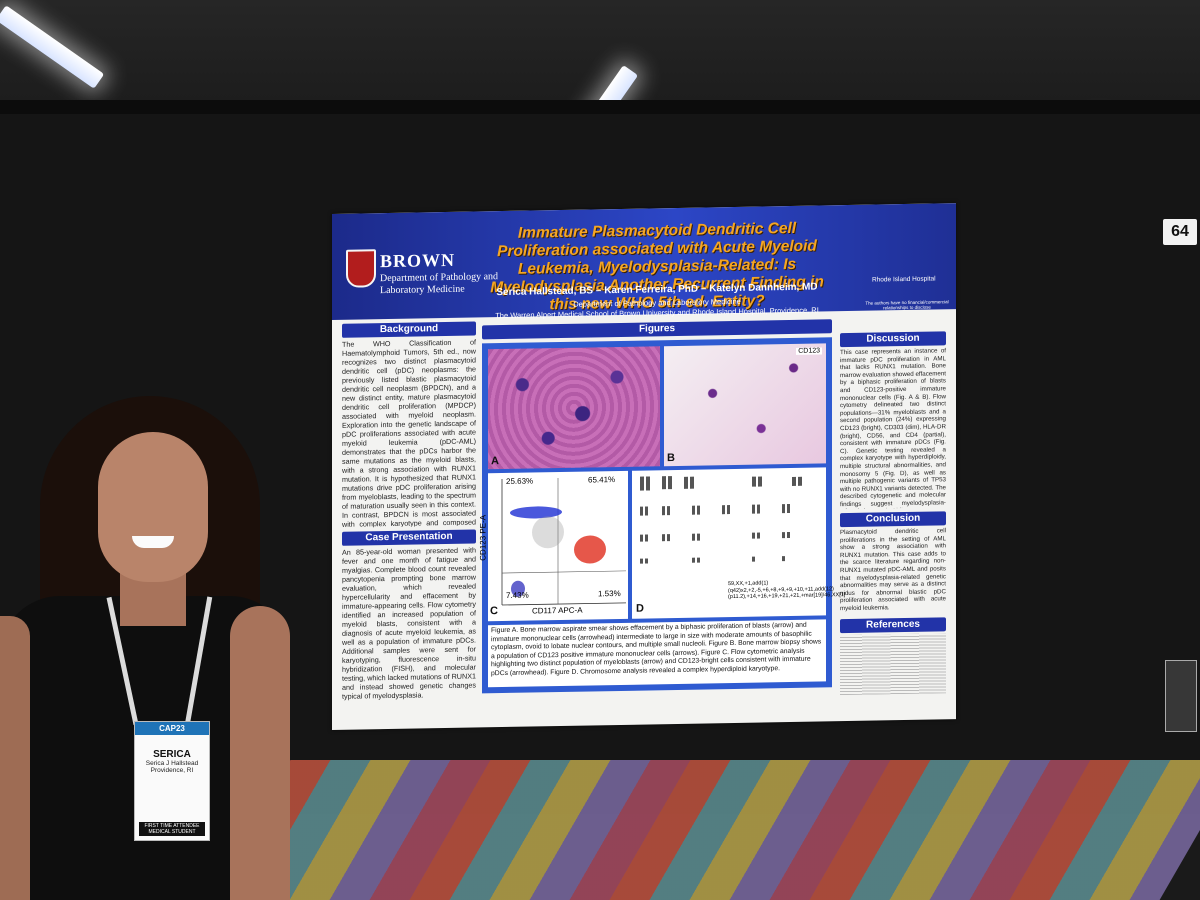  What do you see at coordinates (1181, 696) in the screenshot?
I see `plastic-pocket` at bounding box center [1181, 696].